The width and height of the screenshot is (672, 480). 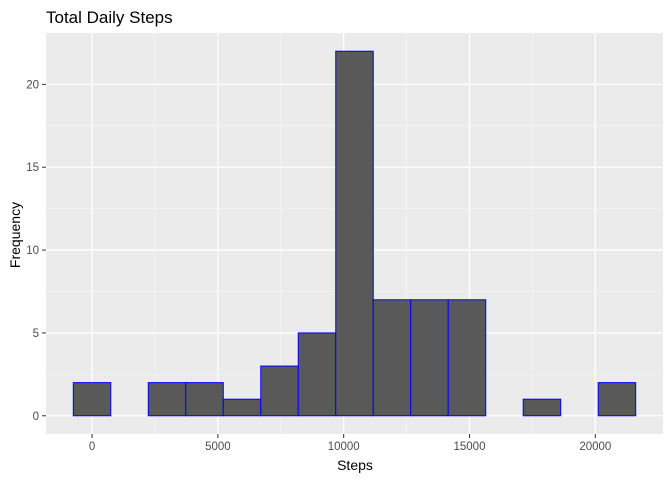 I want to click on y-tick-label: 0, so click(x=36, y=417).